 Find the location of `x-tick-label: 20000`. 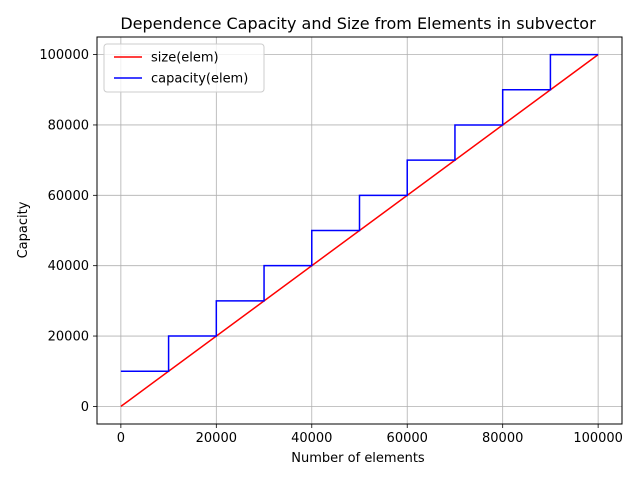

x-tick-label: 20000 is located at coordinates (216, 438).